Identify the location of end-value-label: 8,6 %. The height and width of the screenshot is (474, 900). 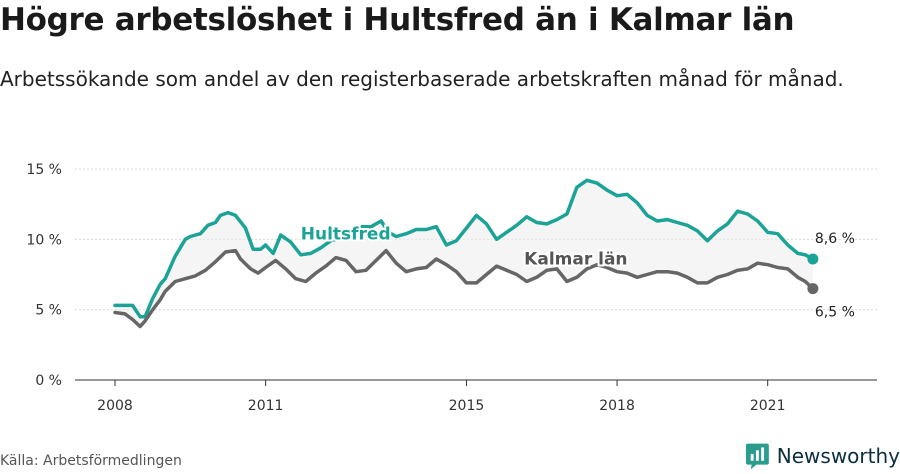
(835, 239).